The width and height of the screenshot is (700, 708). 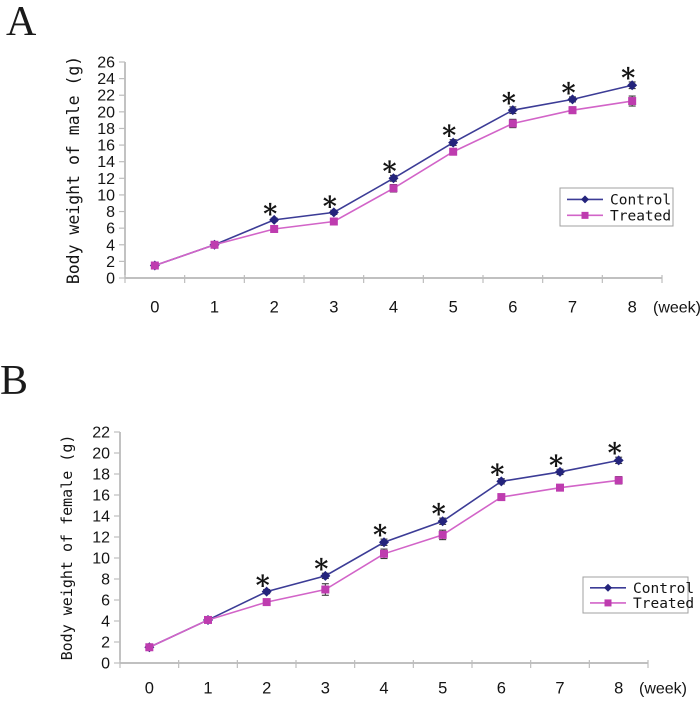 I want to click on y-tick-label: 26, so click(x=106, y=63).